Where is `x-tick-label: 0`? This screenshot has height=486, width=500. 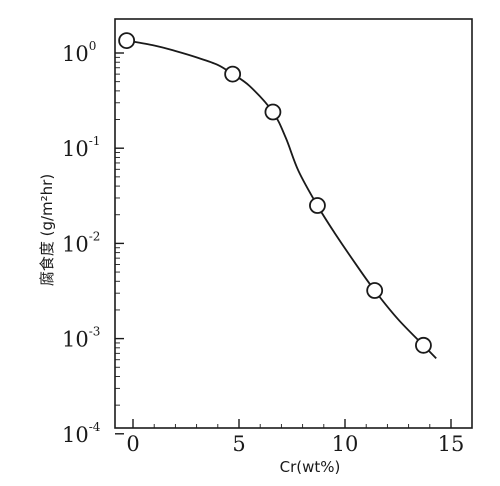
x-tick-label: 0 is located at coordinates (132, 444).